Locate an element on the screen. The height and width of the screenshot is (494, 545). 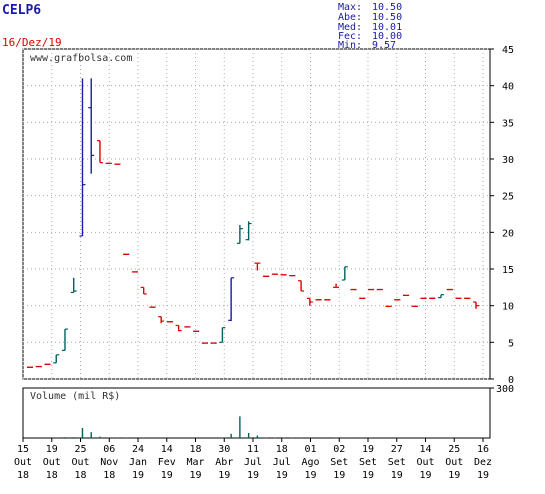
chart-date: 16/Dez/19 is located at coordinates (32, 42).